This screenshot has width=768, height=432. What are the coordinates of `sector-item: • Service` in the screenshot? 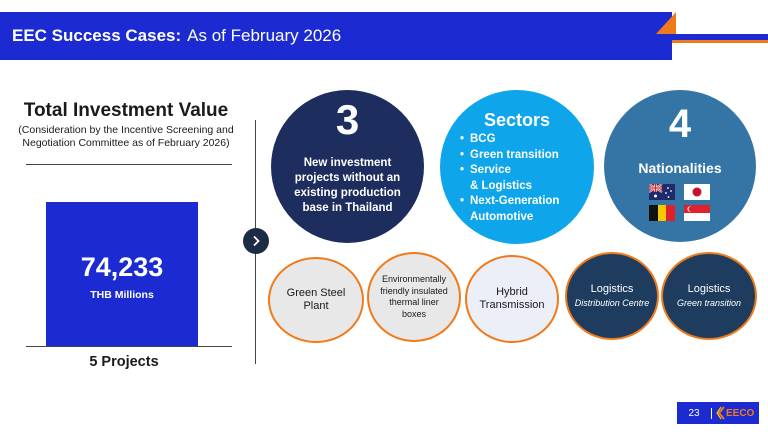 It's located at (485, 170).